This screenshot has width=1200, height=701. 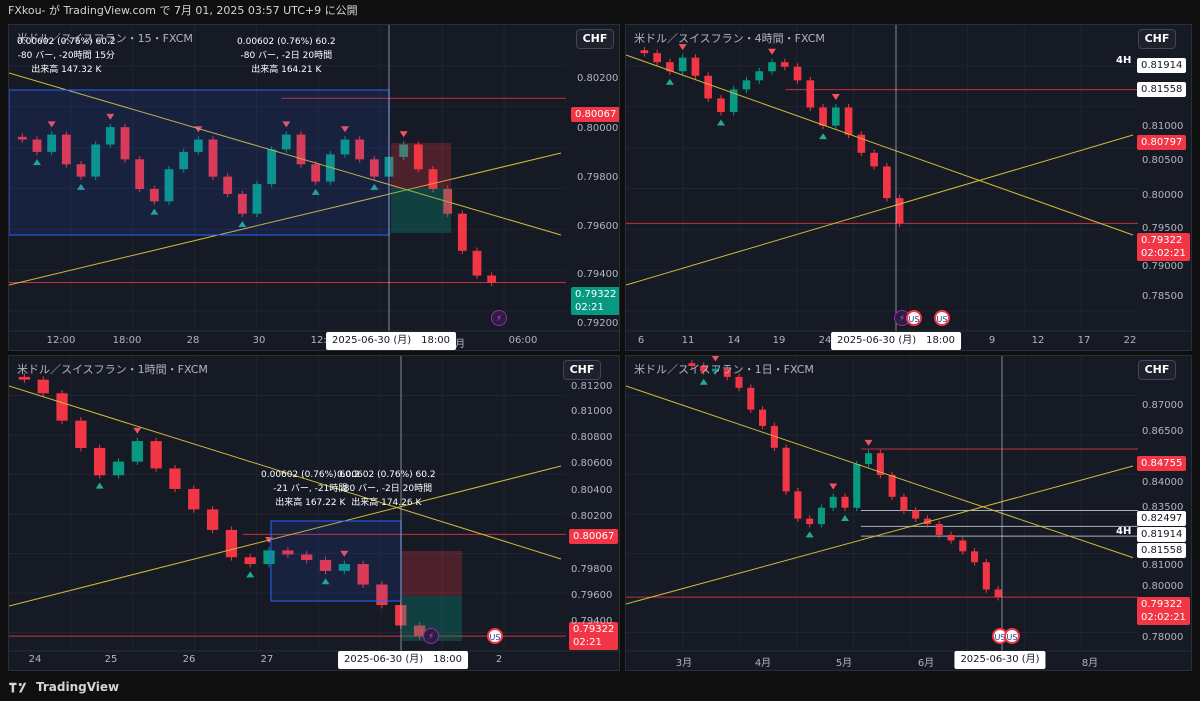 What do you see at coordinates (1162, 534) in the screenshot?
I see `price-tag-level: 0.81914` at bounding box center [1162, 534].